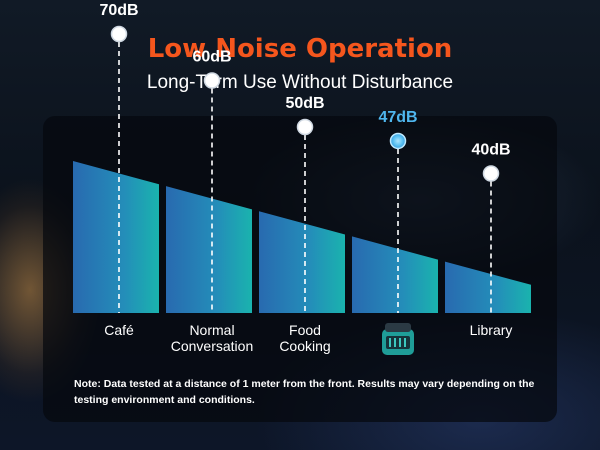 This screenshot has height=450, width=600. I want to click on data-label: 40dB, so click(490, 150).